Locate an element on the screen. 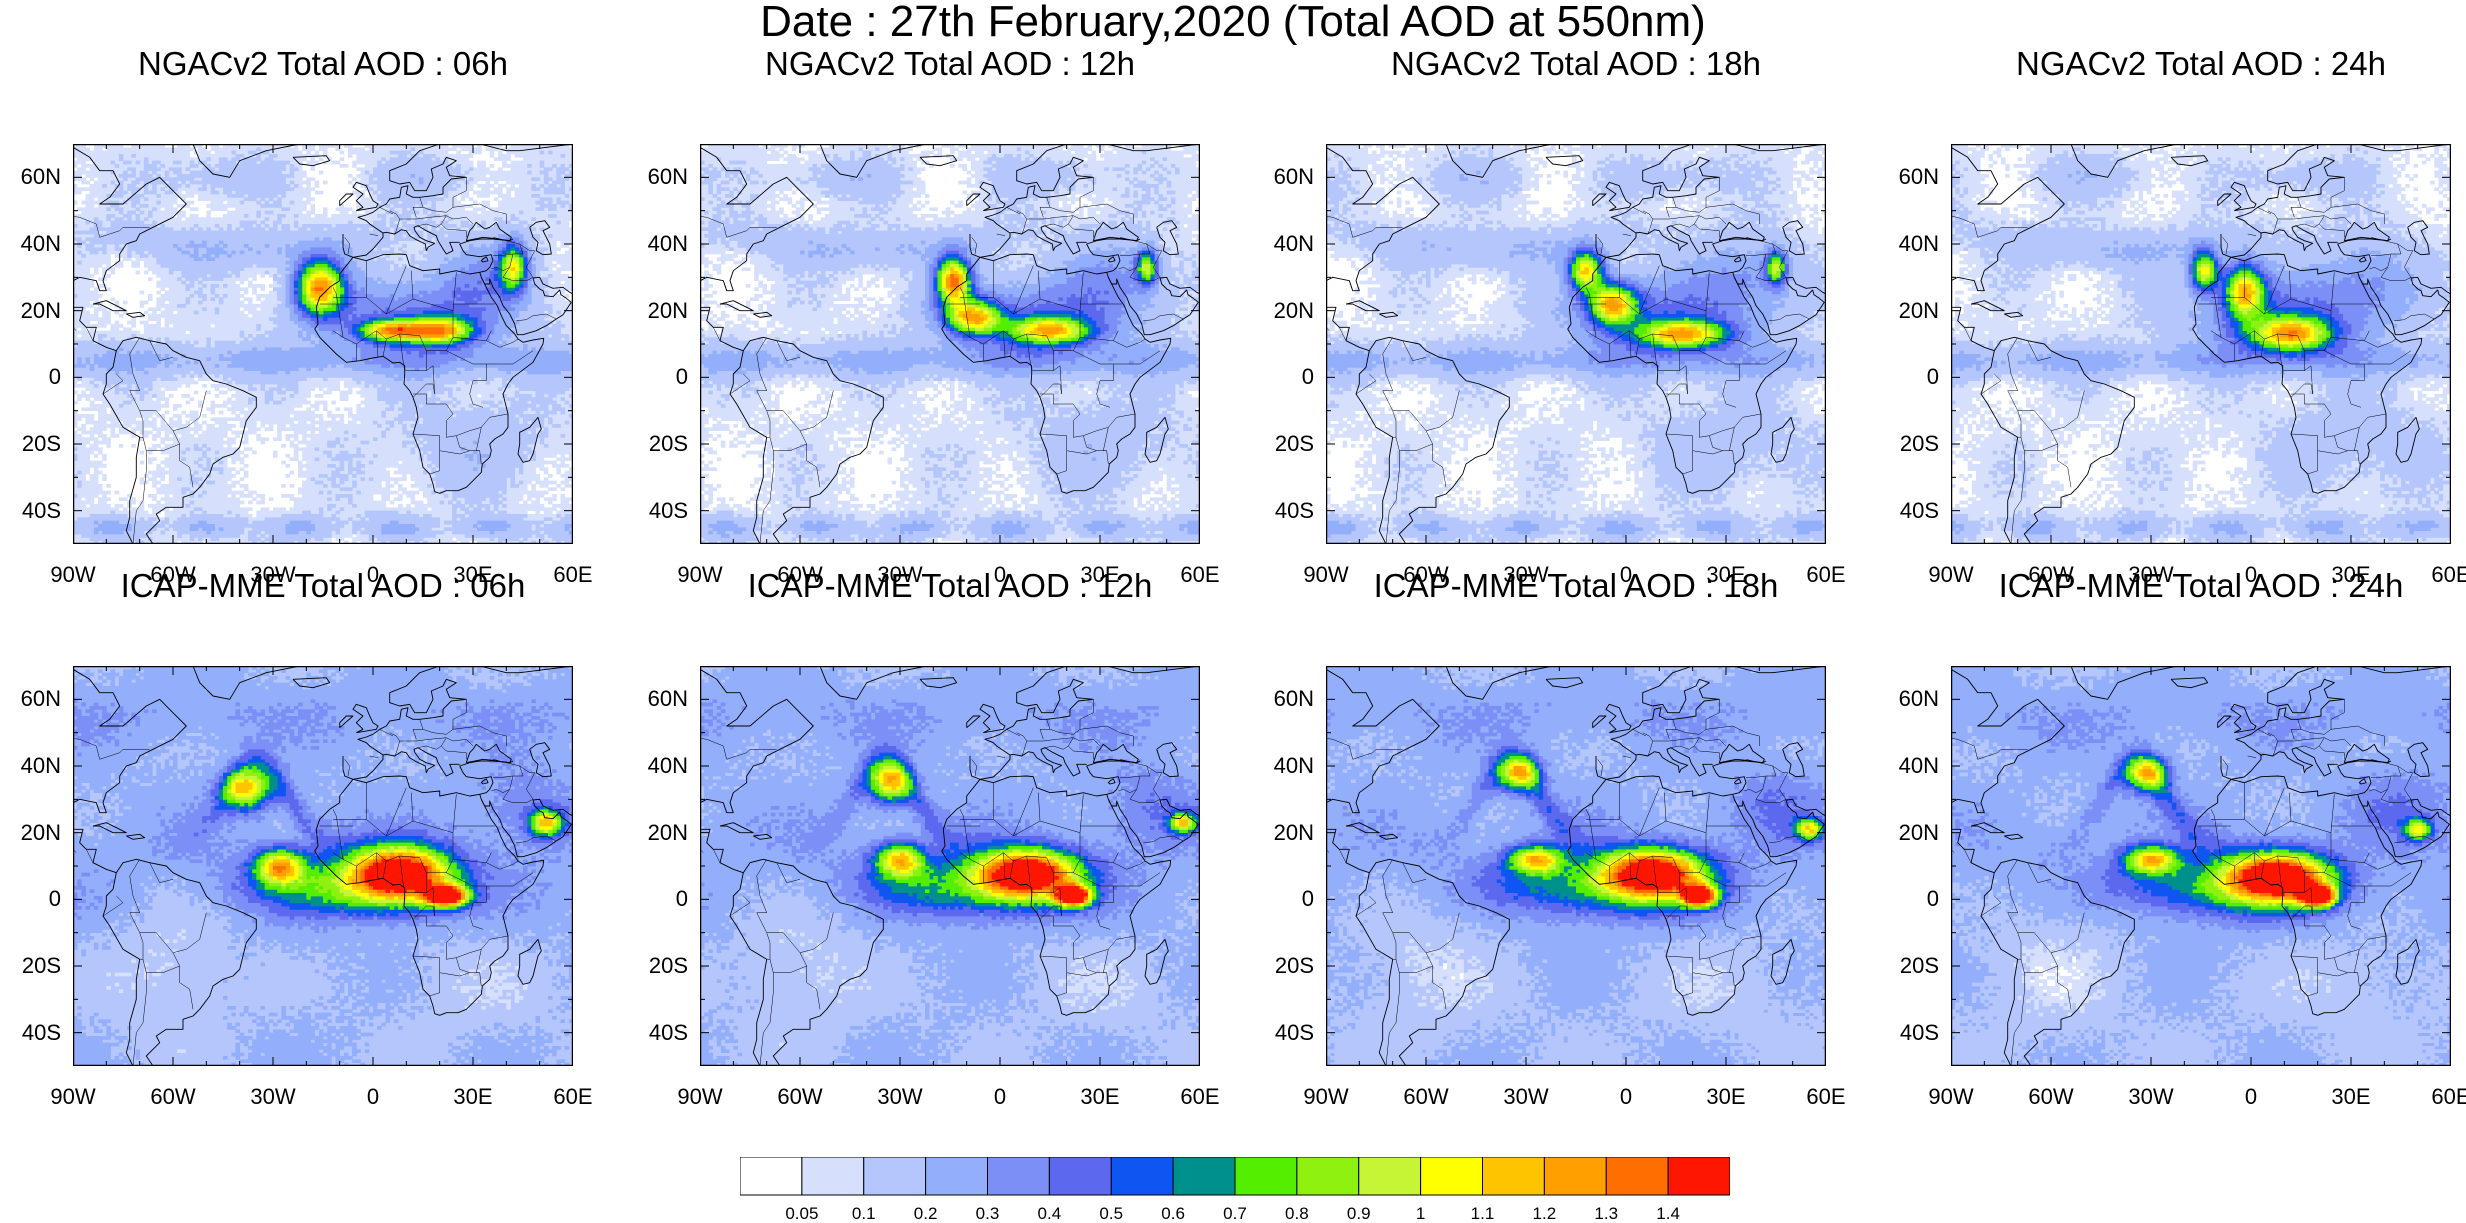 The width and height of the screenshot is (2466, 1223). map-frame is located at coordinates (1576, 866).